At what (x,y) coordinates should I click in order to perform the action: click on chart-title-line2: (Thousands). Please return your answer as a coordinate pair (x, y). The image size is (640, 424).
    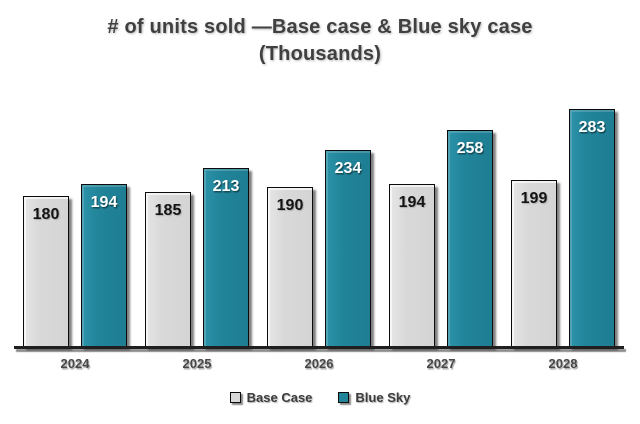
    Looking at the image, I should click on (320, 54).